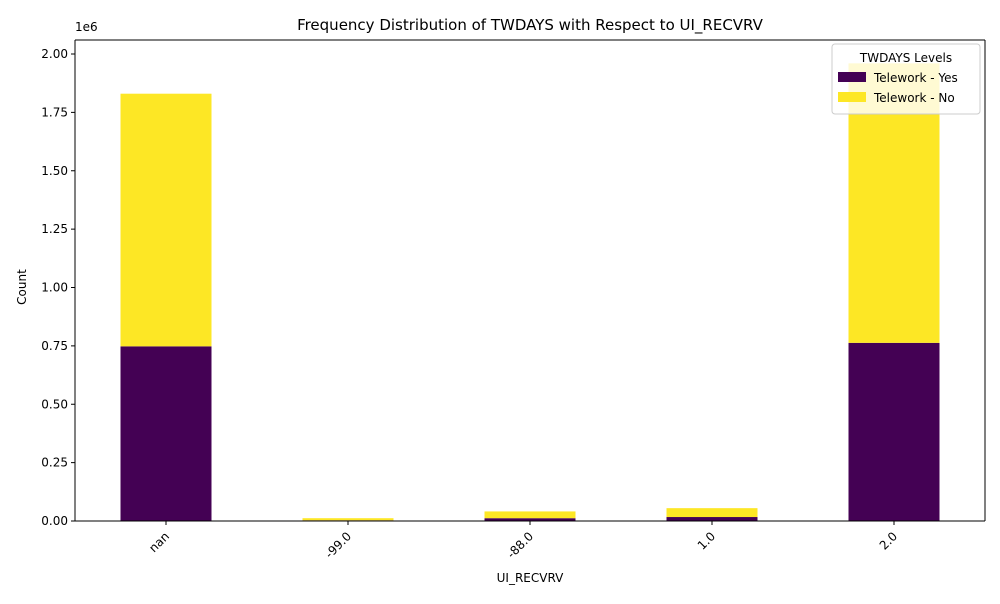 This screenshot has height=604, width=1000. Describe the element at coordinates (54, 404) in the screenshot. I see `y-tick-label-2: 0.50` at that location.